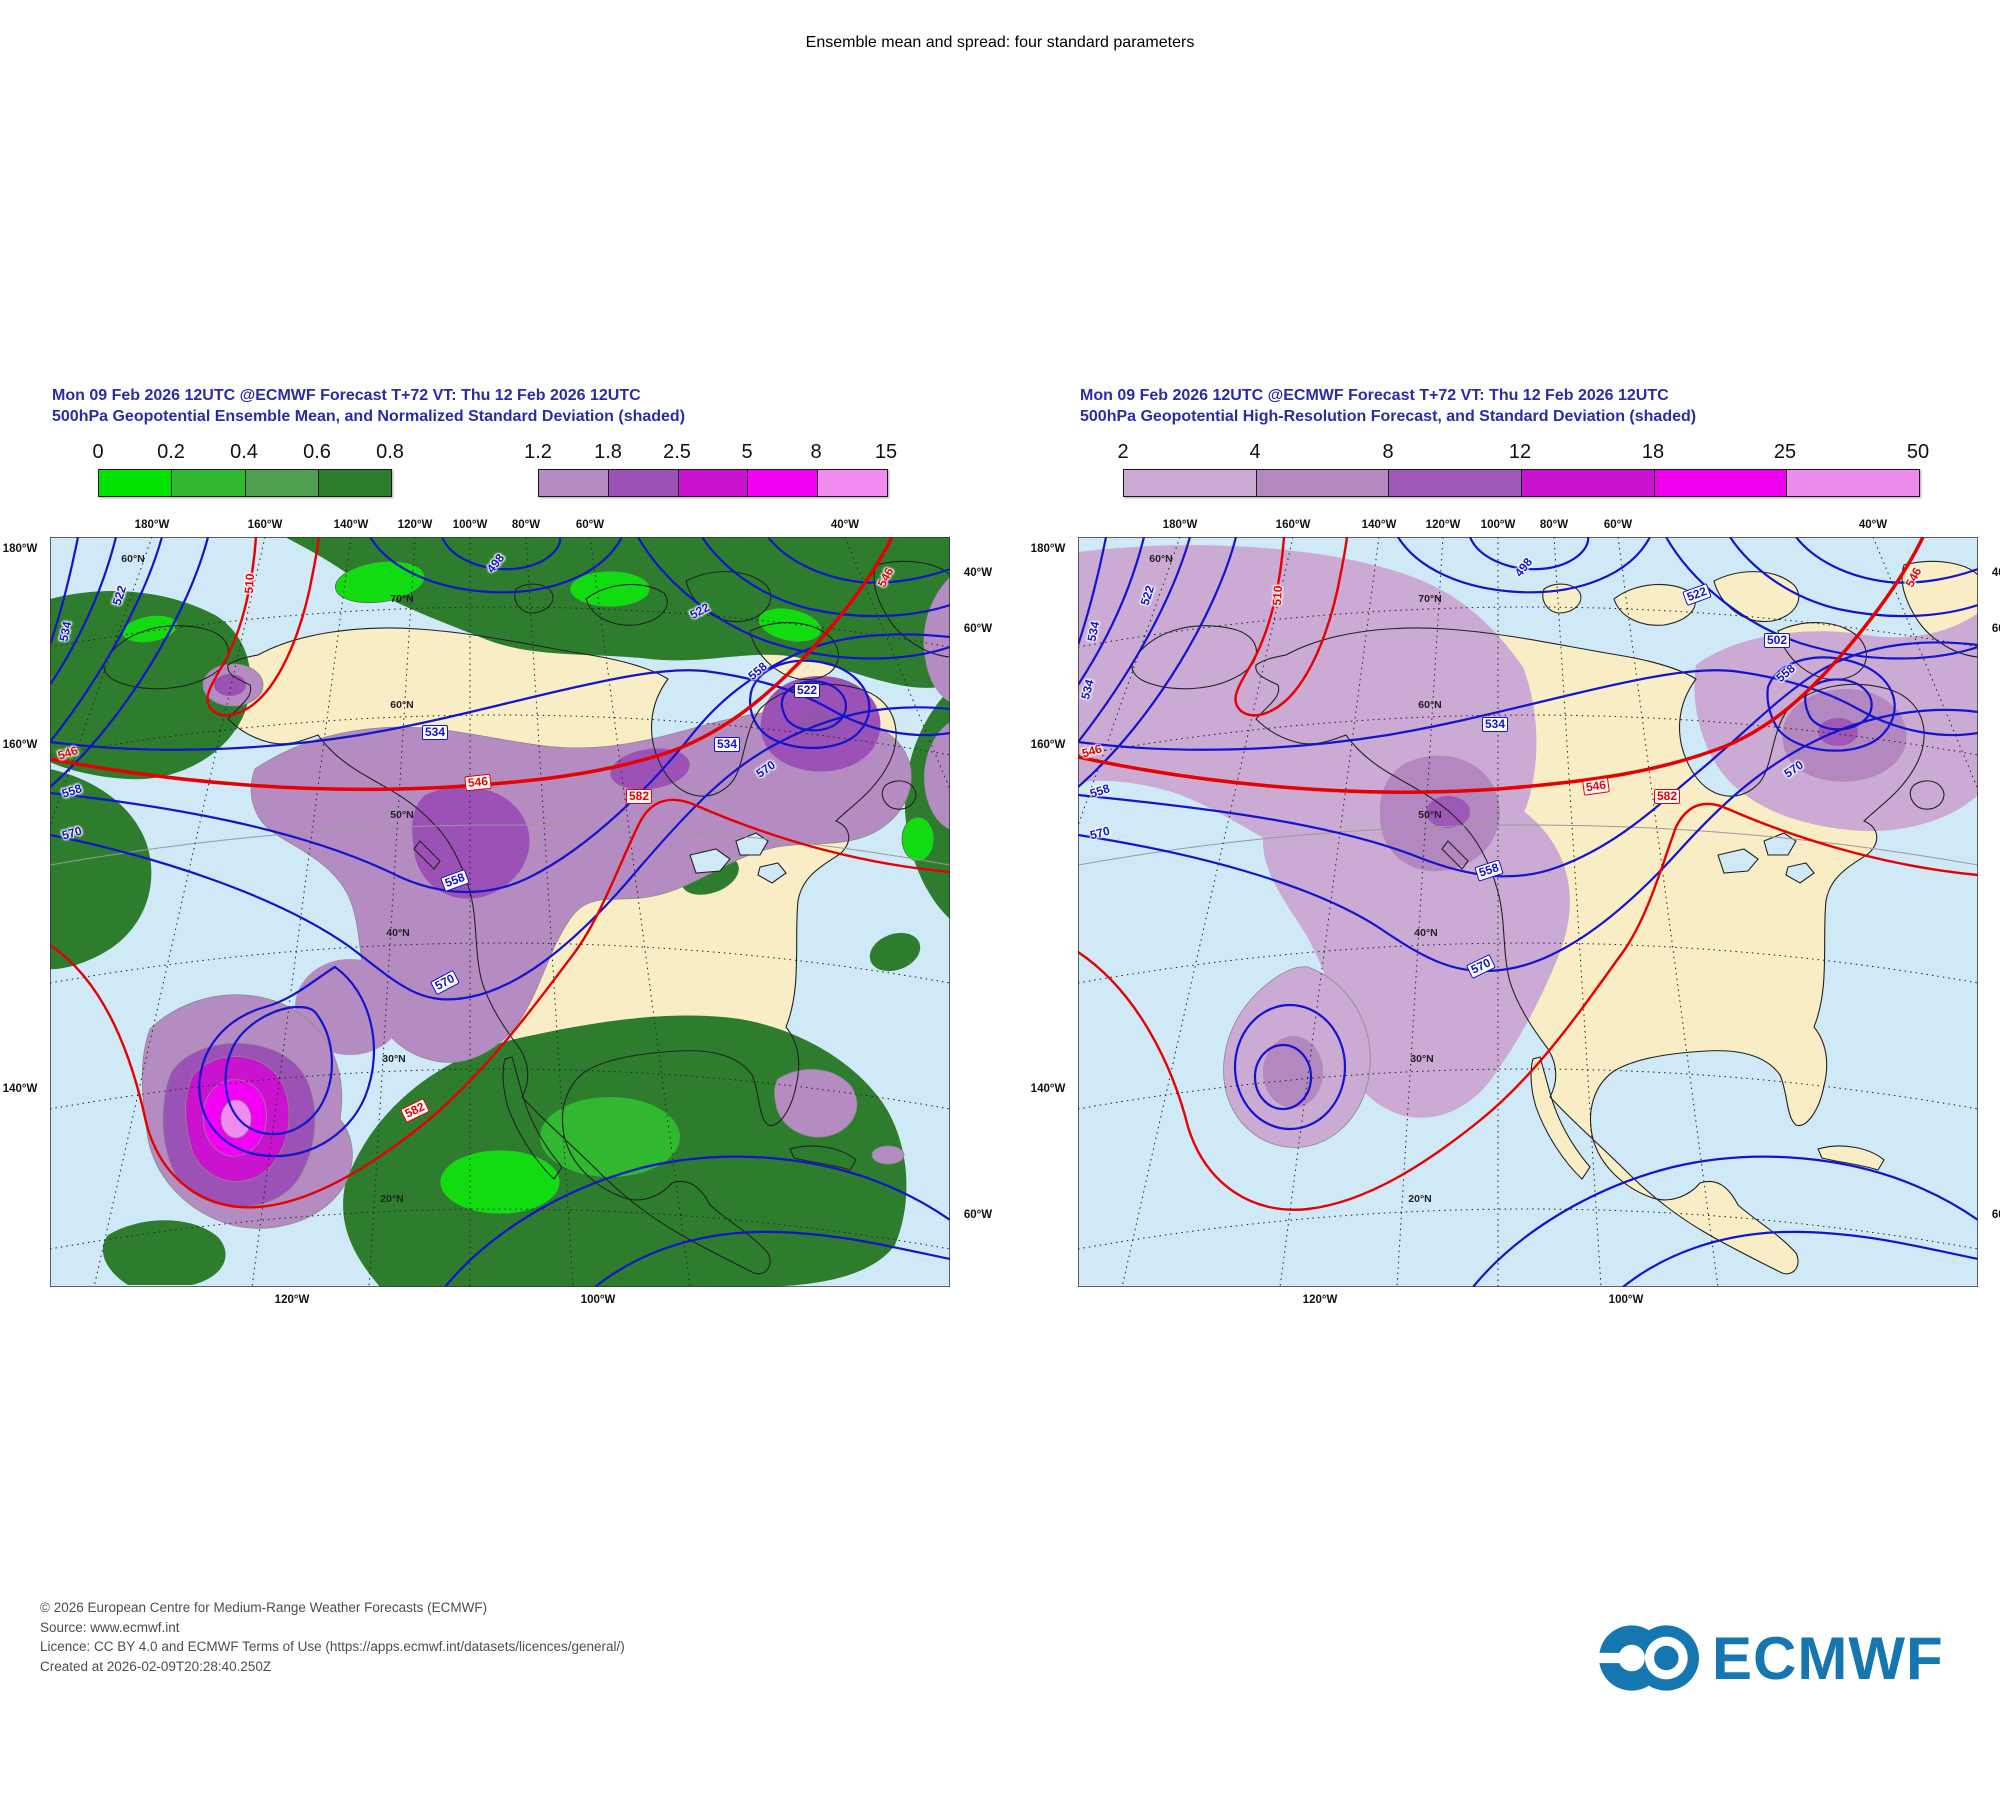 This screenshot has width=2000, height=1800. What do you see at coordinates (478, 782) in the screenshot?
I see `contour-label: 546` at bounding box center [478, 782].